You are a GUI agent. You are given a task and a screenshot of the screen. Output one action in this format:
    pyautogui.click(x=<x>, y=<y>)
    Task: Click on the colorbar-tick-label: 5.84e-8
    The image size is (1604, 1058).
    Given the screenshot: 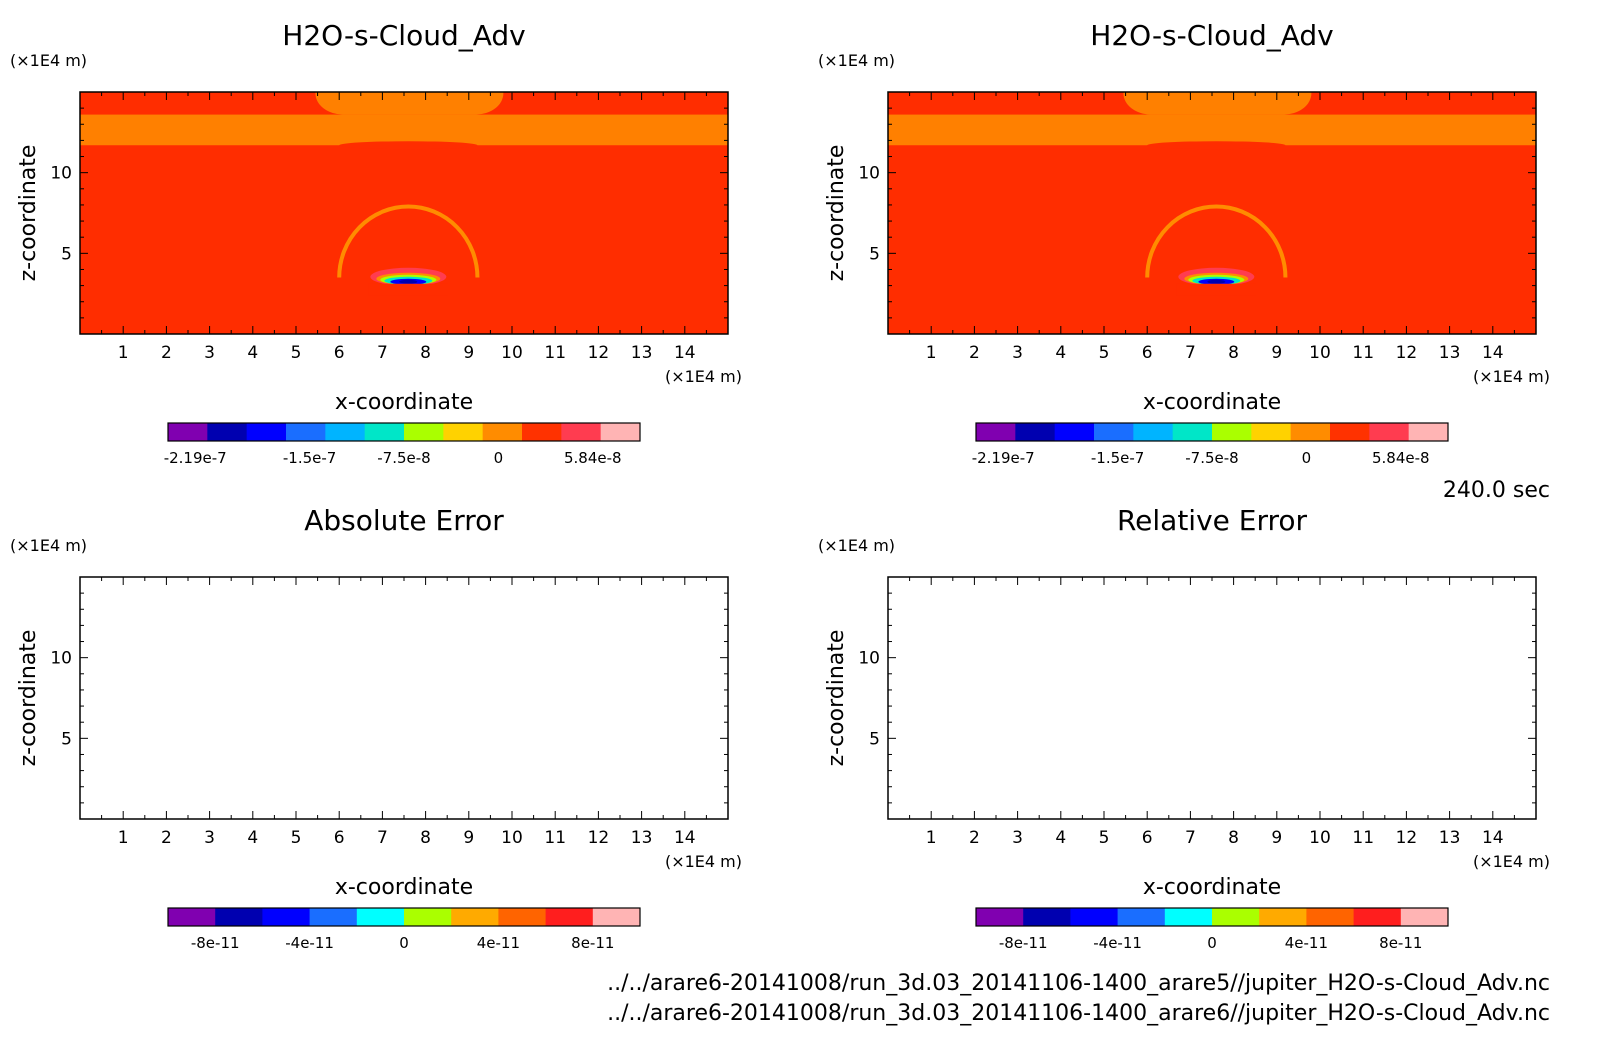 What is the action you would take?
    pyautogui.click(x=1401, y=458)
    